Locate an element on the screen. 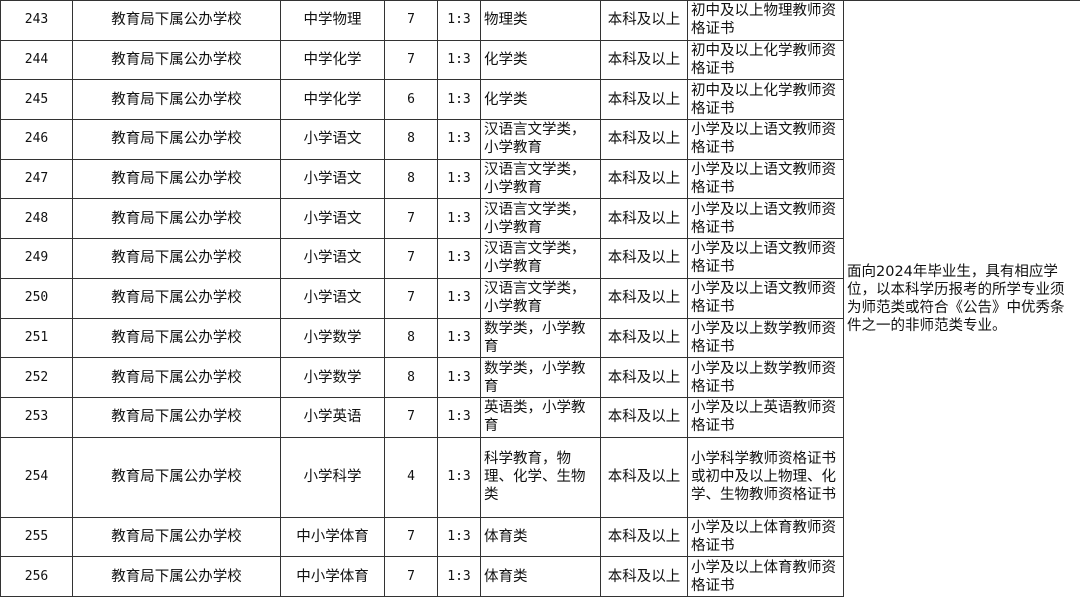 This screenshot has height=597, width=1080. position-id-cell: 244 is located at coordinates (36, 60).